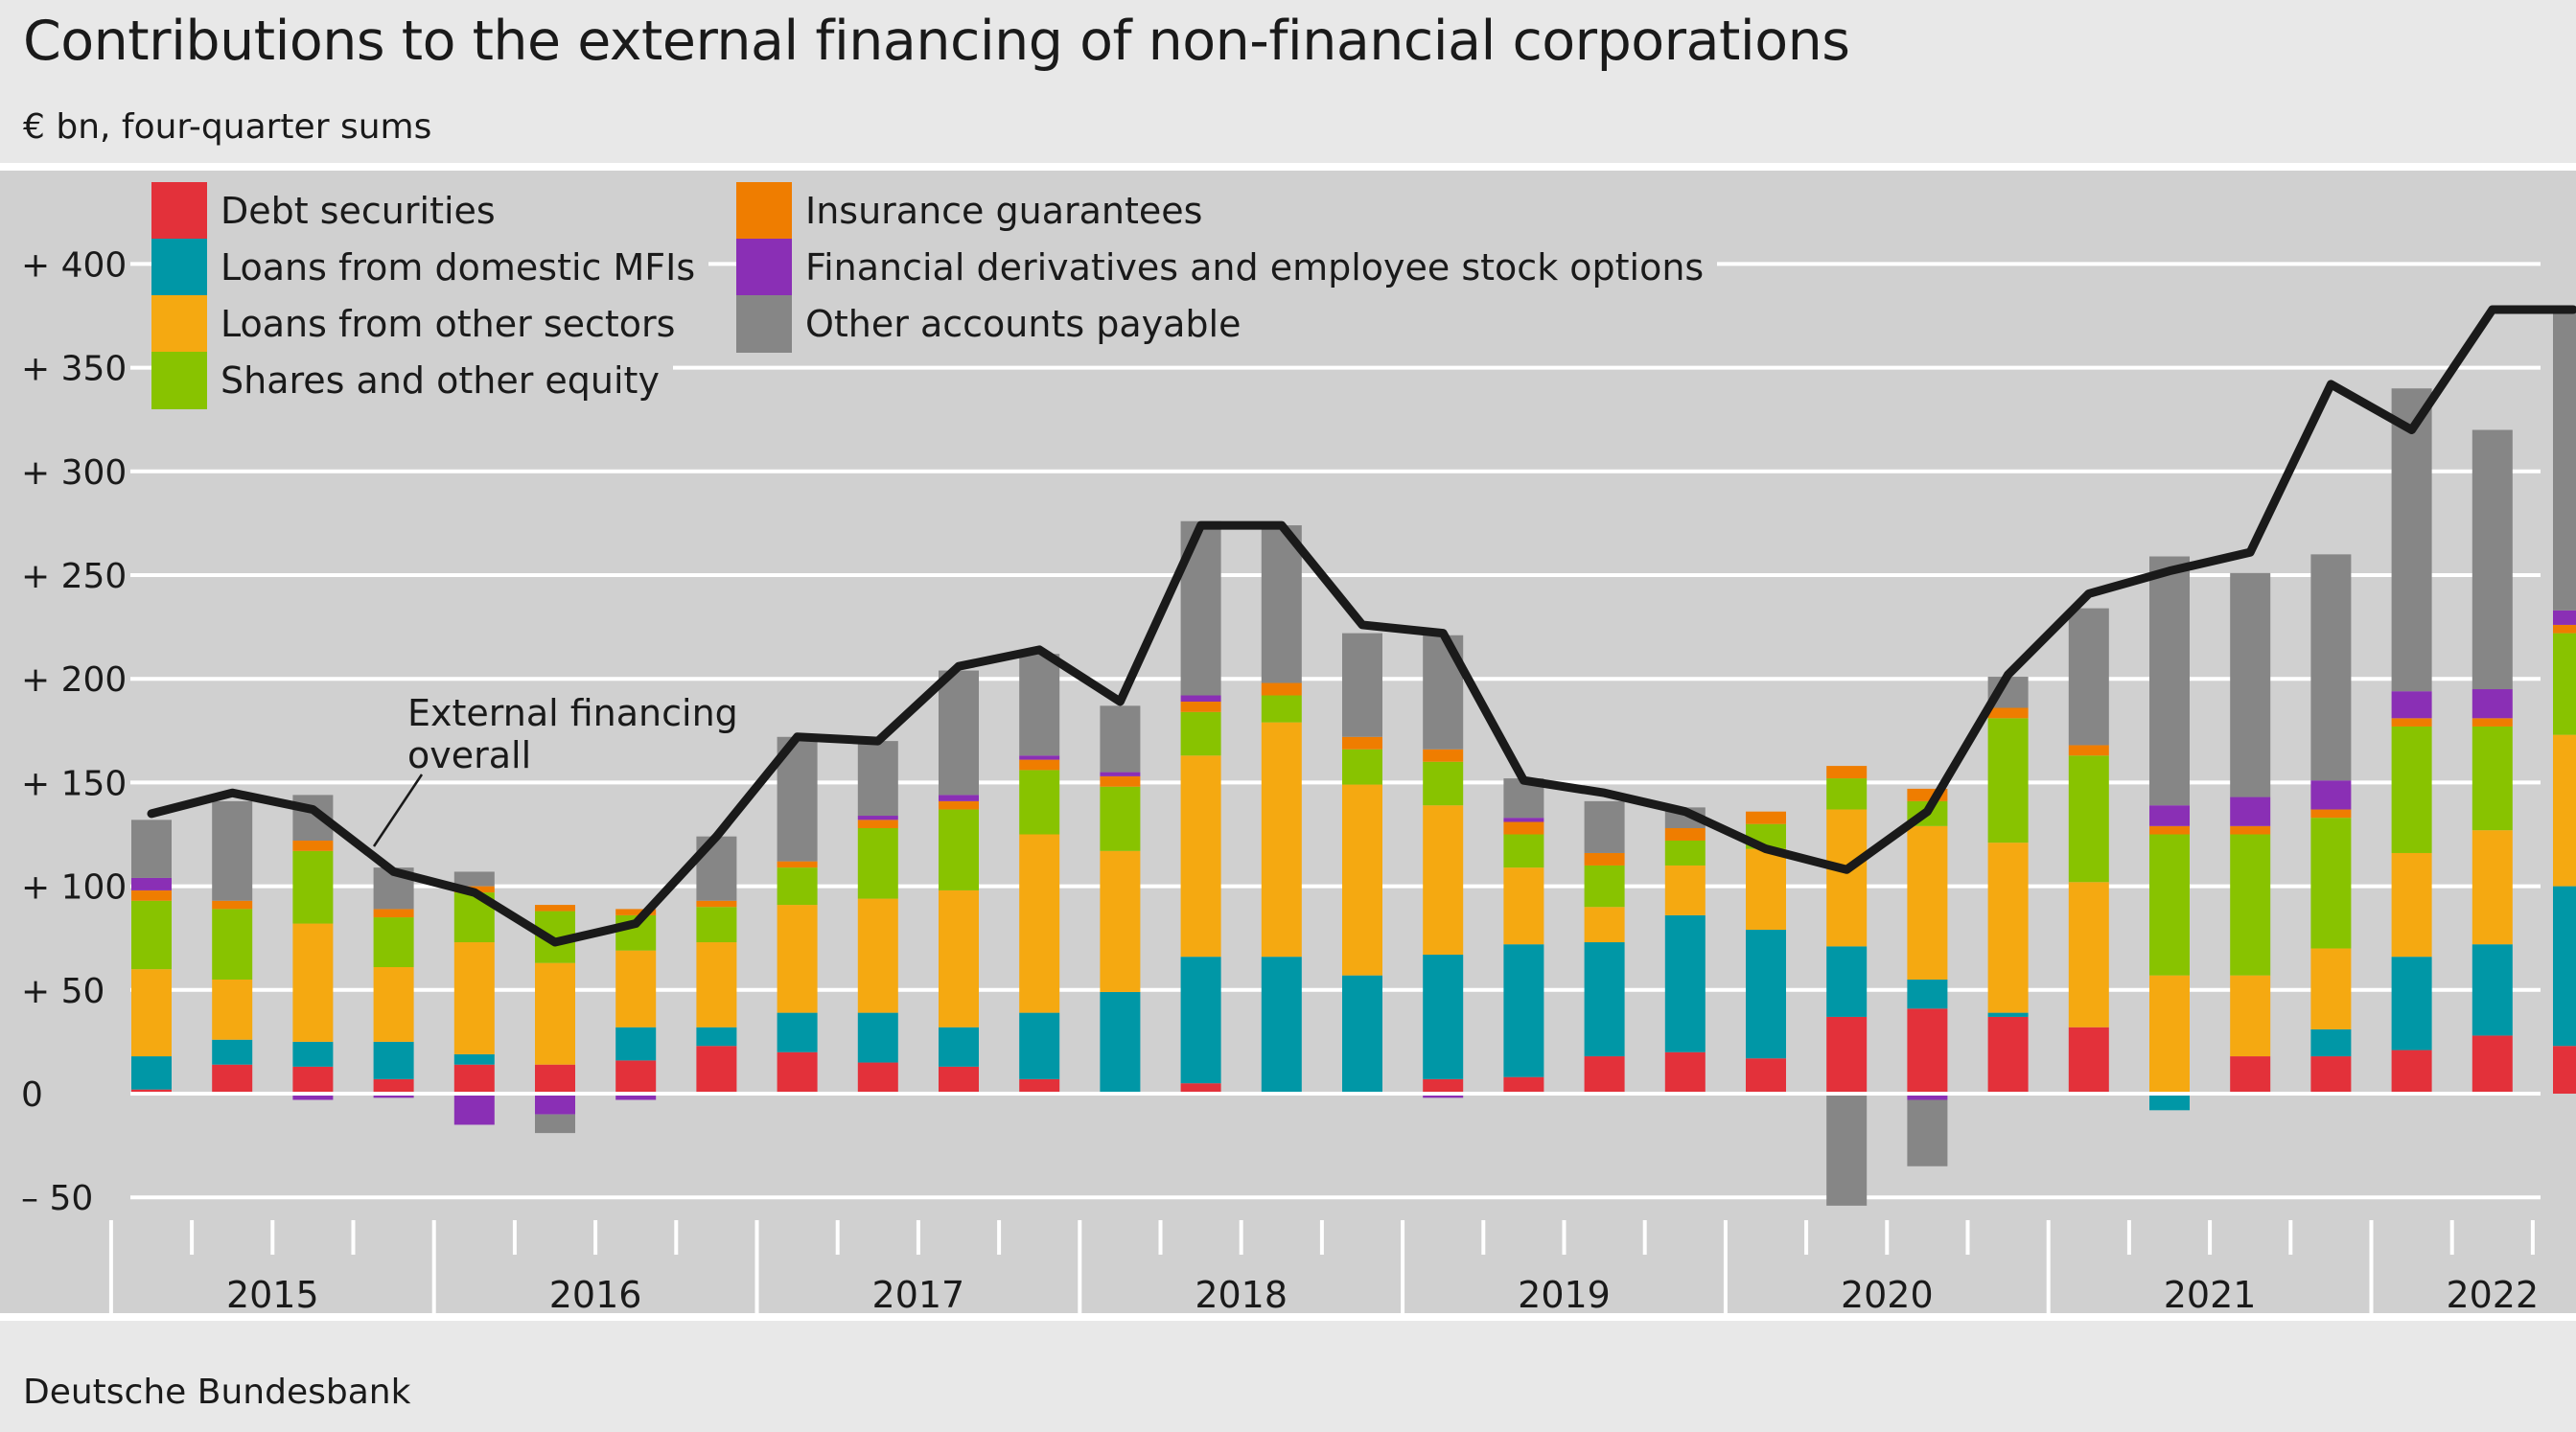 This screenshot has width=2576, height=1432. I want to click on legend-item-shares-equity: Shares and other equity, so click(412, 380).